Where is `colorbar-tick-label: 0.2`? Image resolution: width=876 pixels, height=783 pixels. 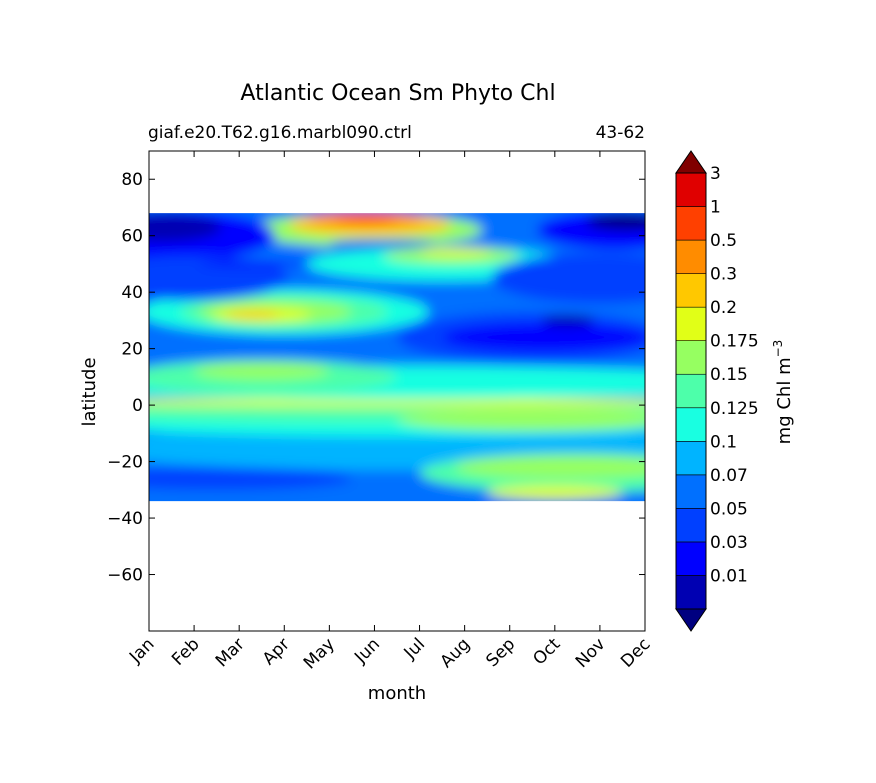
colorbar-tick-label: 0.2 is located at coordinates (723, 308).